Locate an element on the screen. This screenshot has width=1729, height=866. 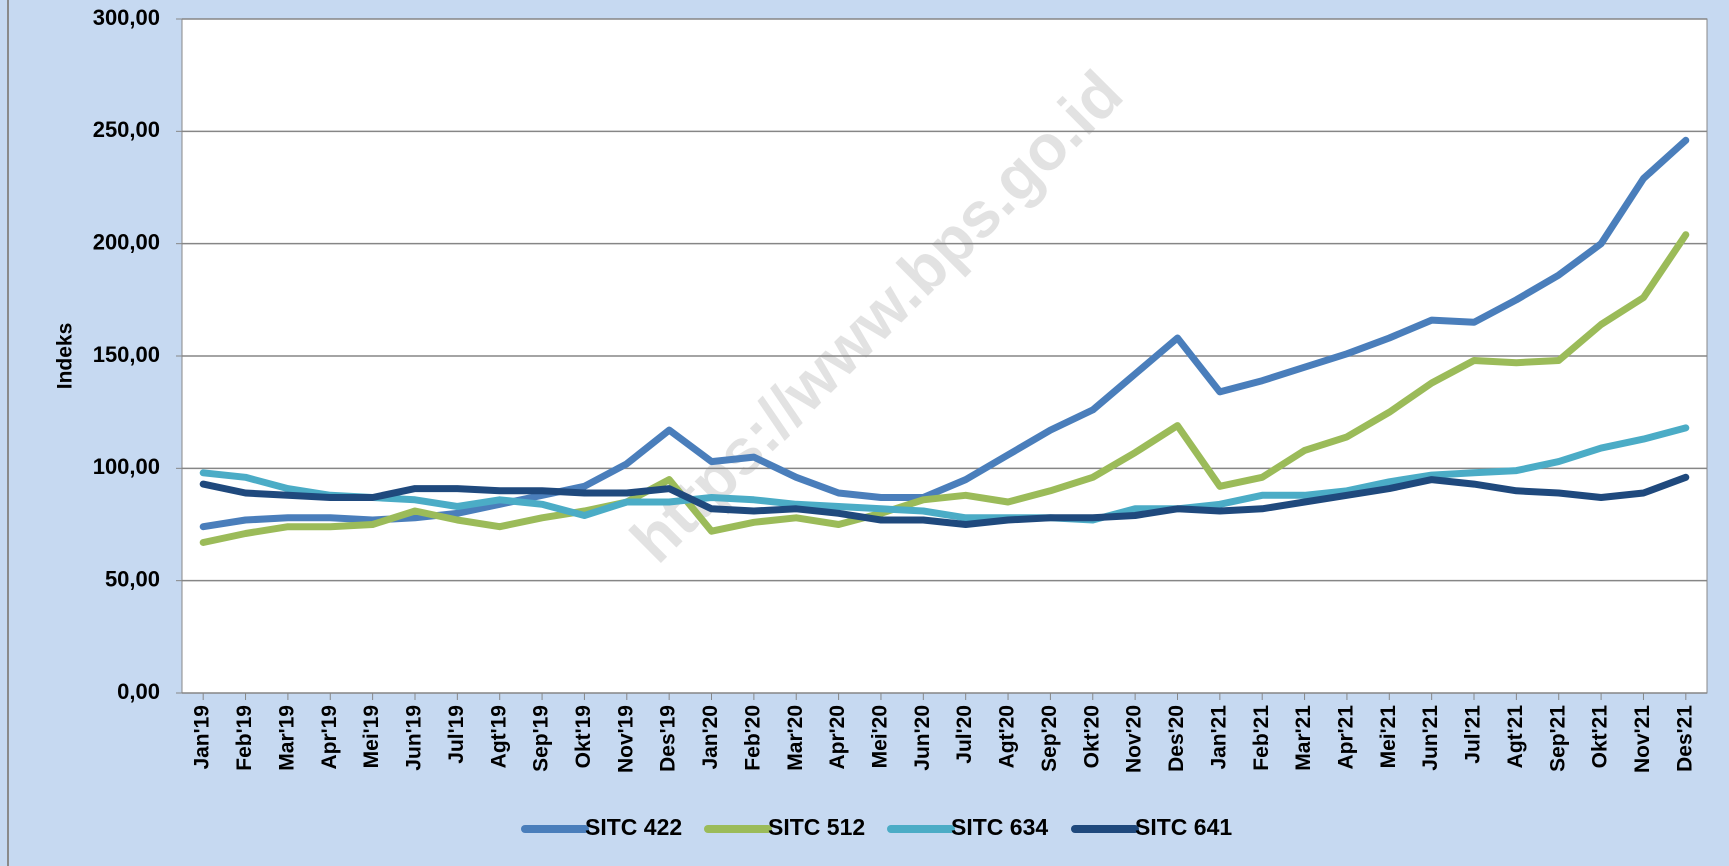
x-tick-label: Jan'20 is located at coordinates (710, 737).